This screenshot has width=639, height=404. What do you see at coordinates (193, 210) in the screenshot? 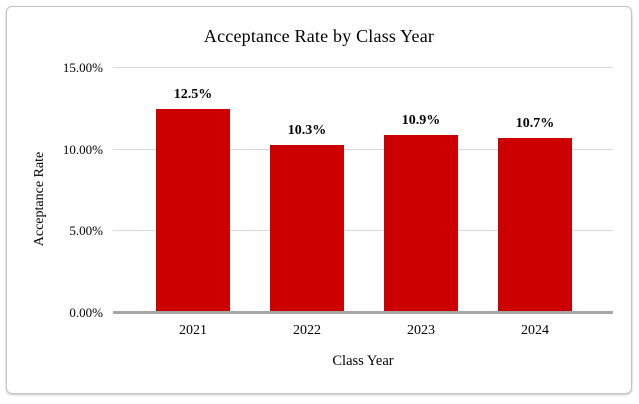
I see `bar-2021` at bounding box center [193, 210].